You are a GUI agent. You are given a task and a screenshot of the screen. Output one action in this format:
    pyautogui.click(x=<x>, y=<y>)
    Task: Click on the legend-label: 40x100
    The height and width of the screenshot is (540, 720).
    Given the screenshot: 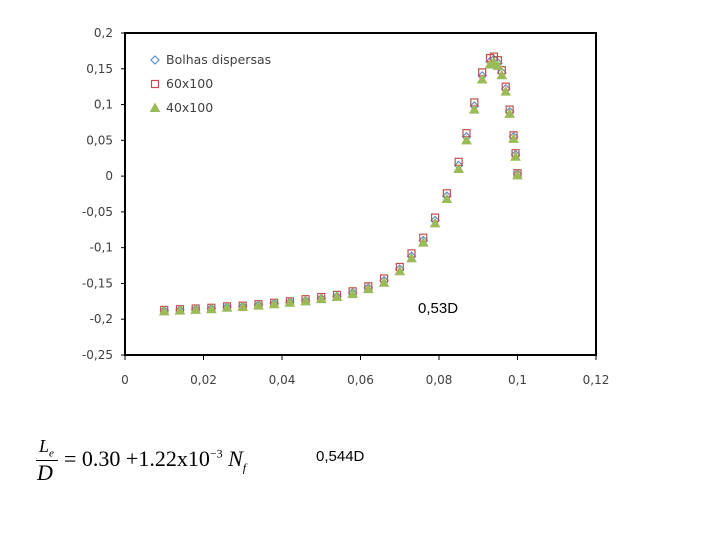 What is the action you would take?
    pyautogui.click(x=189, y=107)
    